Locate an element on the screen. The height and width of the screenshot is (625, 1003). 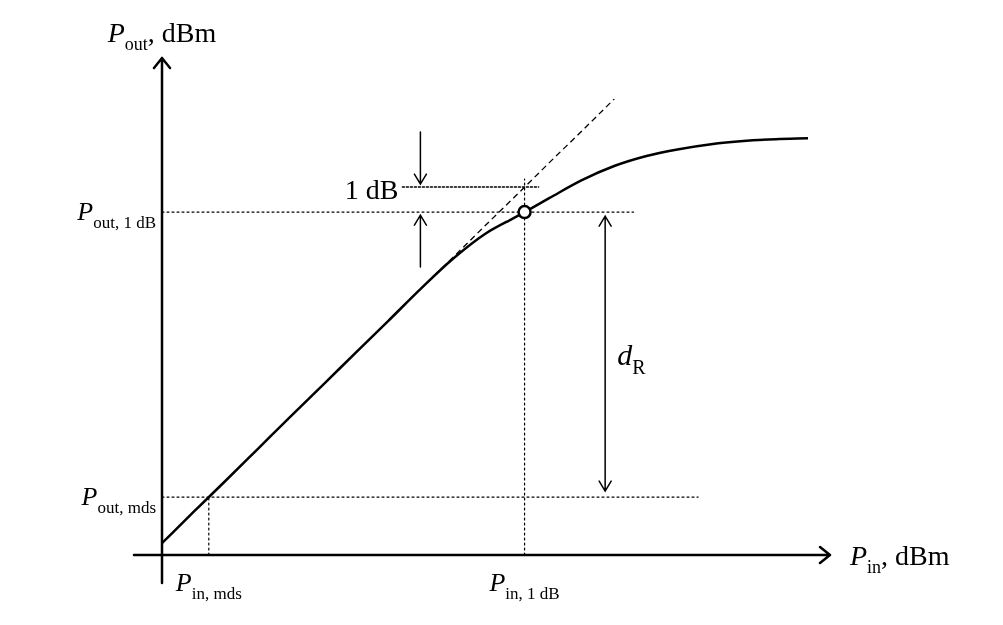
annotation: 1 dB is located at coordinates (371, 190).